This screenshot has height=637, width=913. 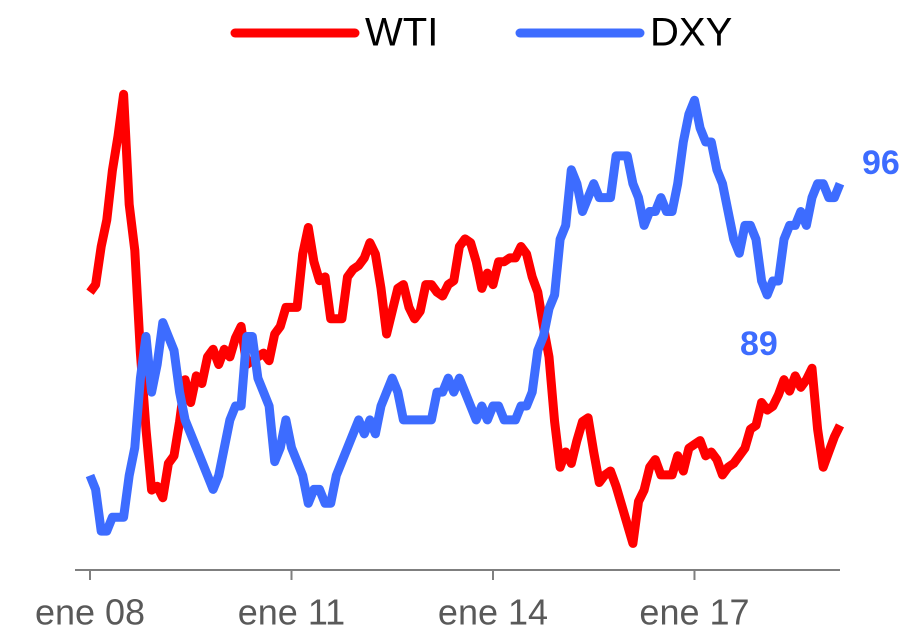 I want to click on x-tick-label: ene 17, so click(x=694, y=612).